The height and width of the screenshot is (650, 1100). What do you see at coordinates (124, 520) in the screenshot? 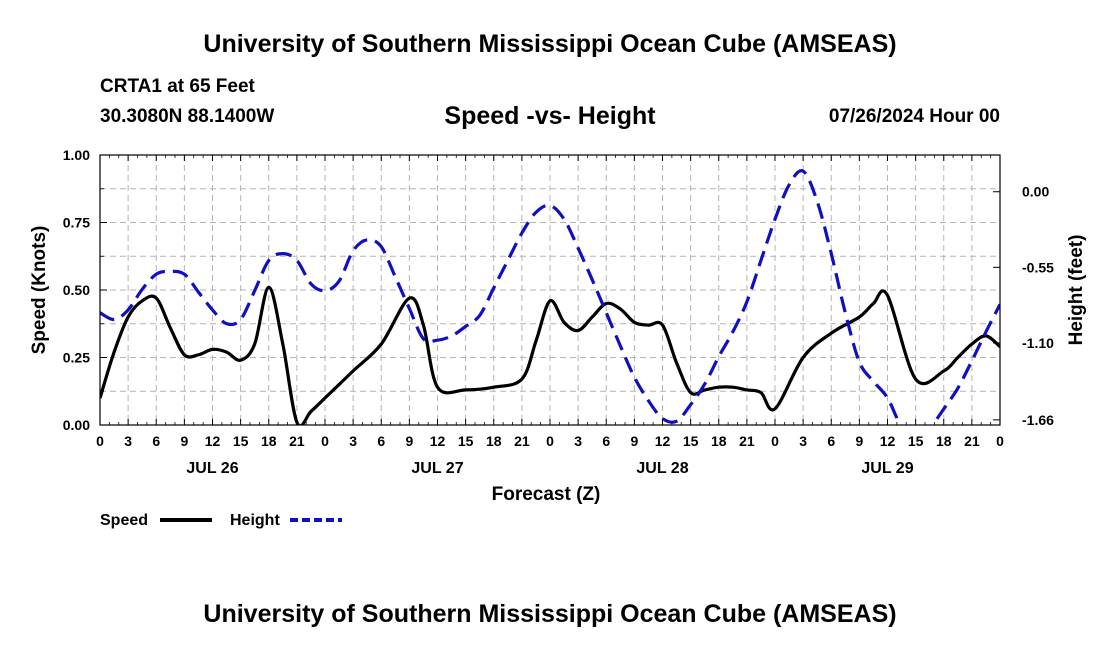
I see `legend-speed-label: Speed` at bounding box center [124, 520].